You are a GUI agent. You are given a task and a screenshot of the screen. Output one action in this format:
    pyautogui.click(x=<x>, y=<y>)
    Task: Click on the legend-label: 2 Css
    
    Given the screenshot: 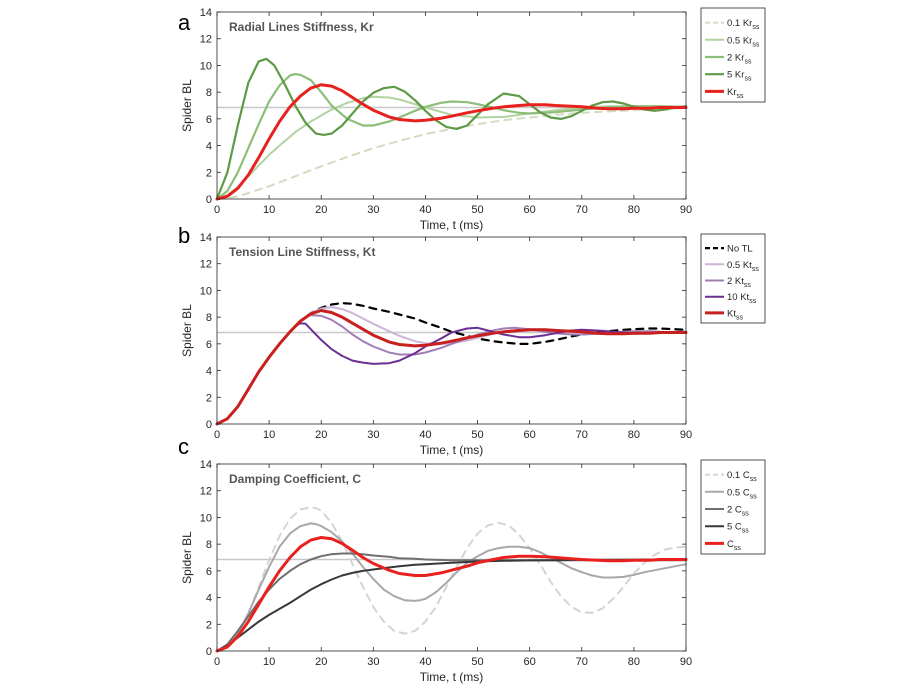 What is the action you would take?
    pyautogui.click(x=738, y=511)
    